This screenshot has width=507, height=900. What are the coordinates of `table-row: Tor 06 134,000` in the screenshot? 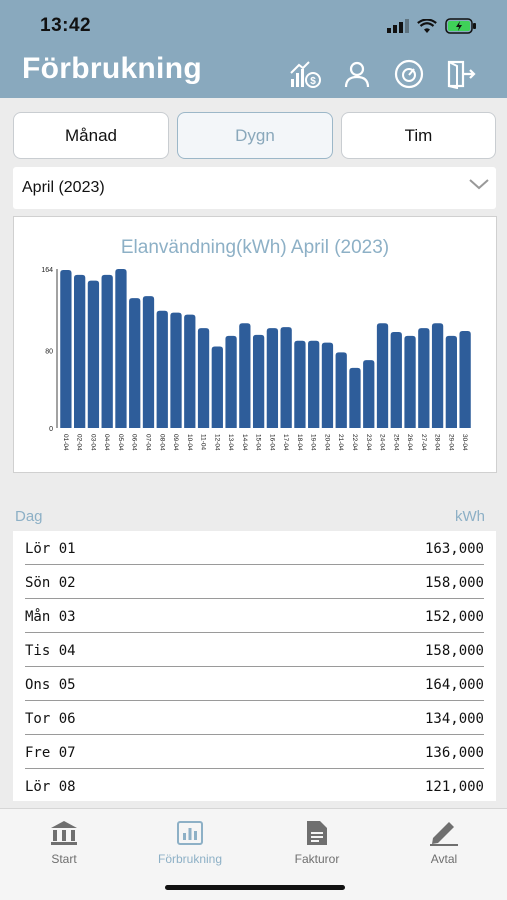 It's located at (254, 718).